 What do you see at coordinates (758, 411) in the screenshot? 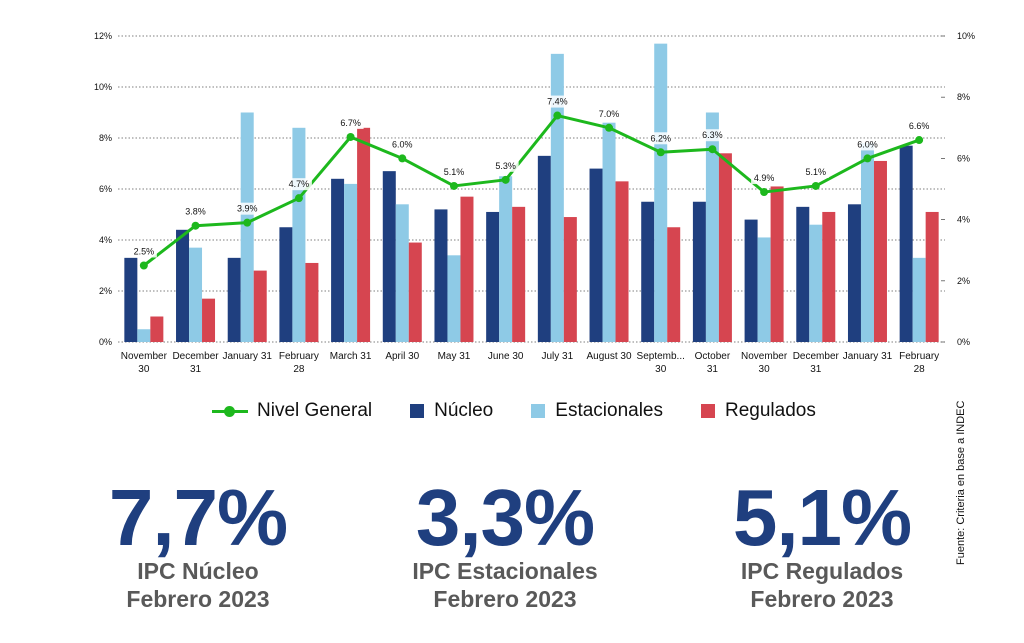
I see `legend-item-regulados: Regulados` at bounding box center [758, 411].